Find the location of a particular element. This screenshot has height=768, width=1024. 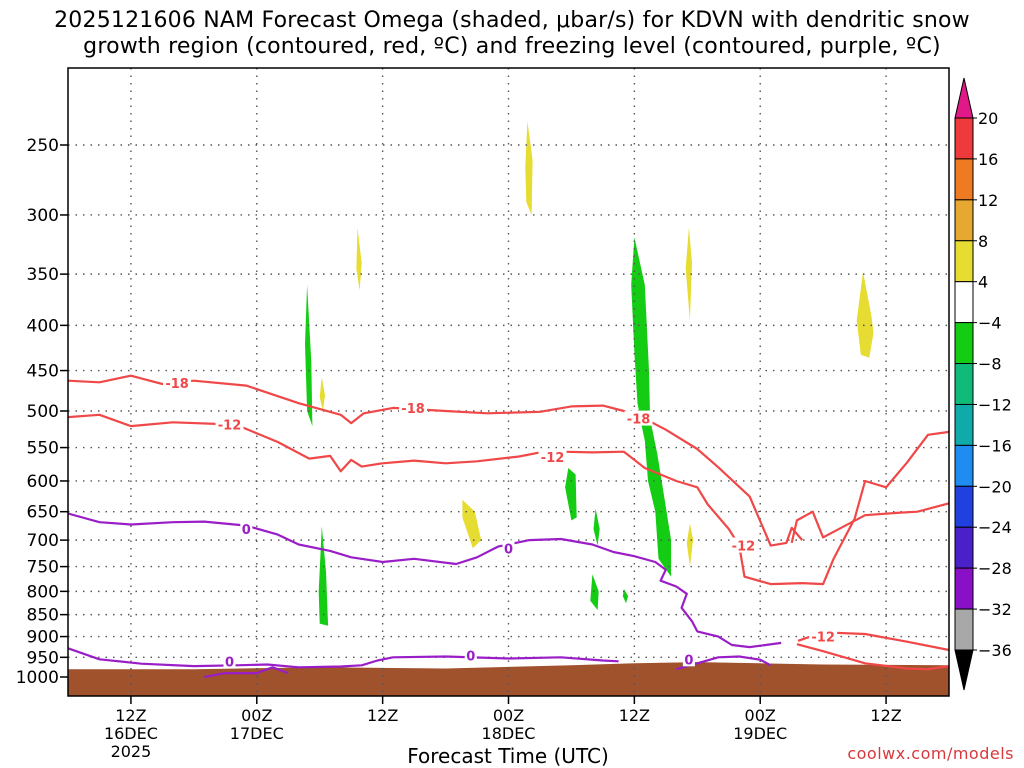

contour-label: -18 is located at coordinates (639, 420).